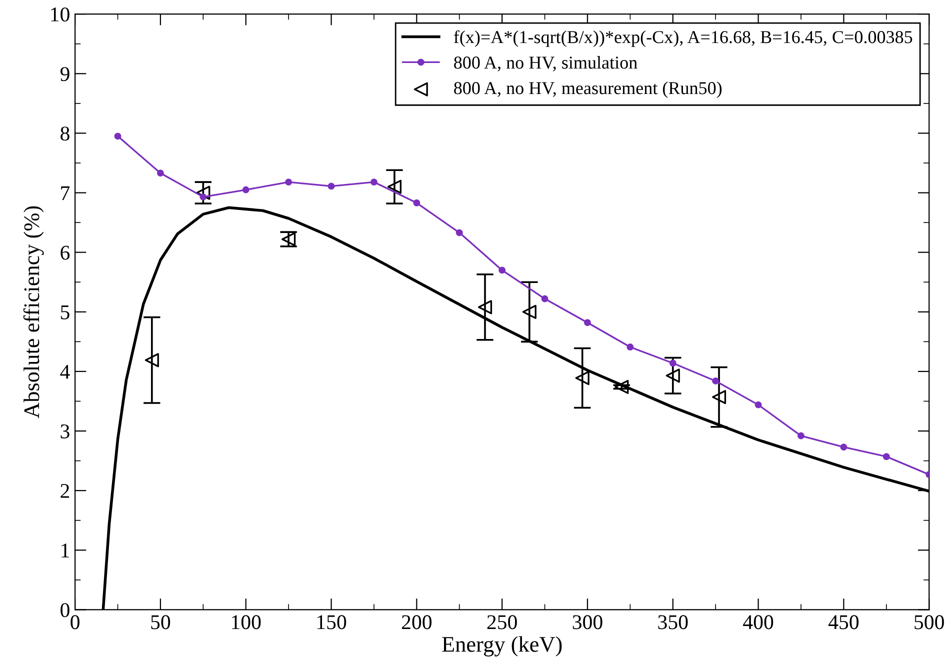 Image resolution: width=950 pixels, height=670 pixels. What do you see at coordinates (65, 610) in the screenshot?
I see `y-tick-label: 0` at bounding box center [65, 610].